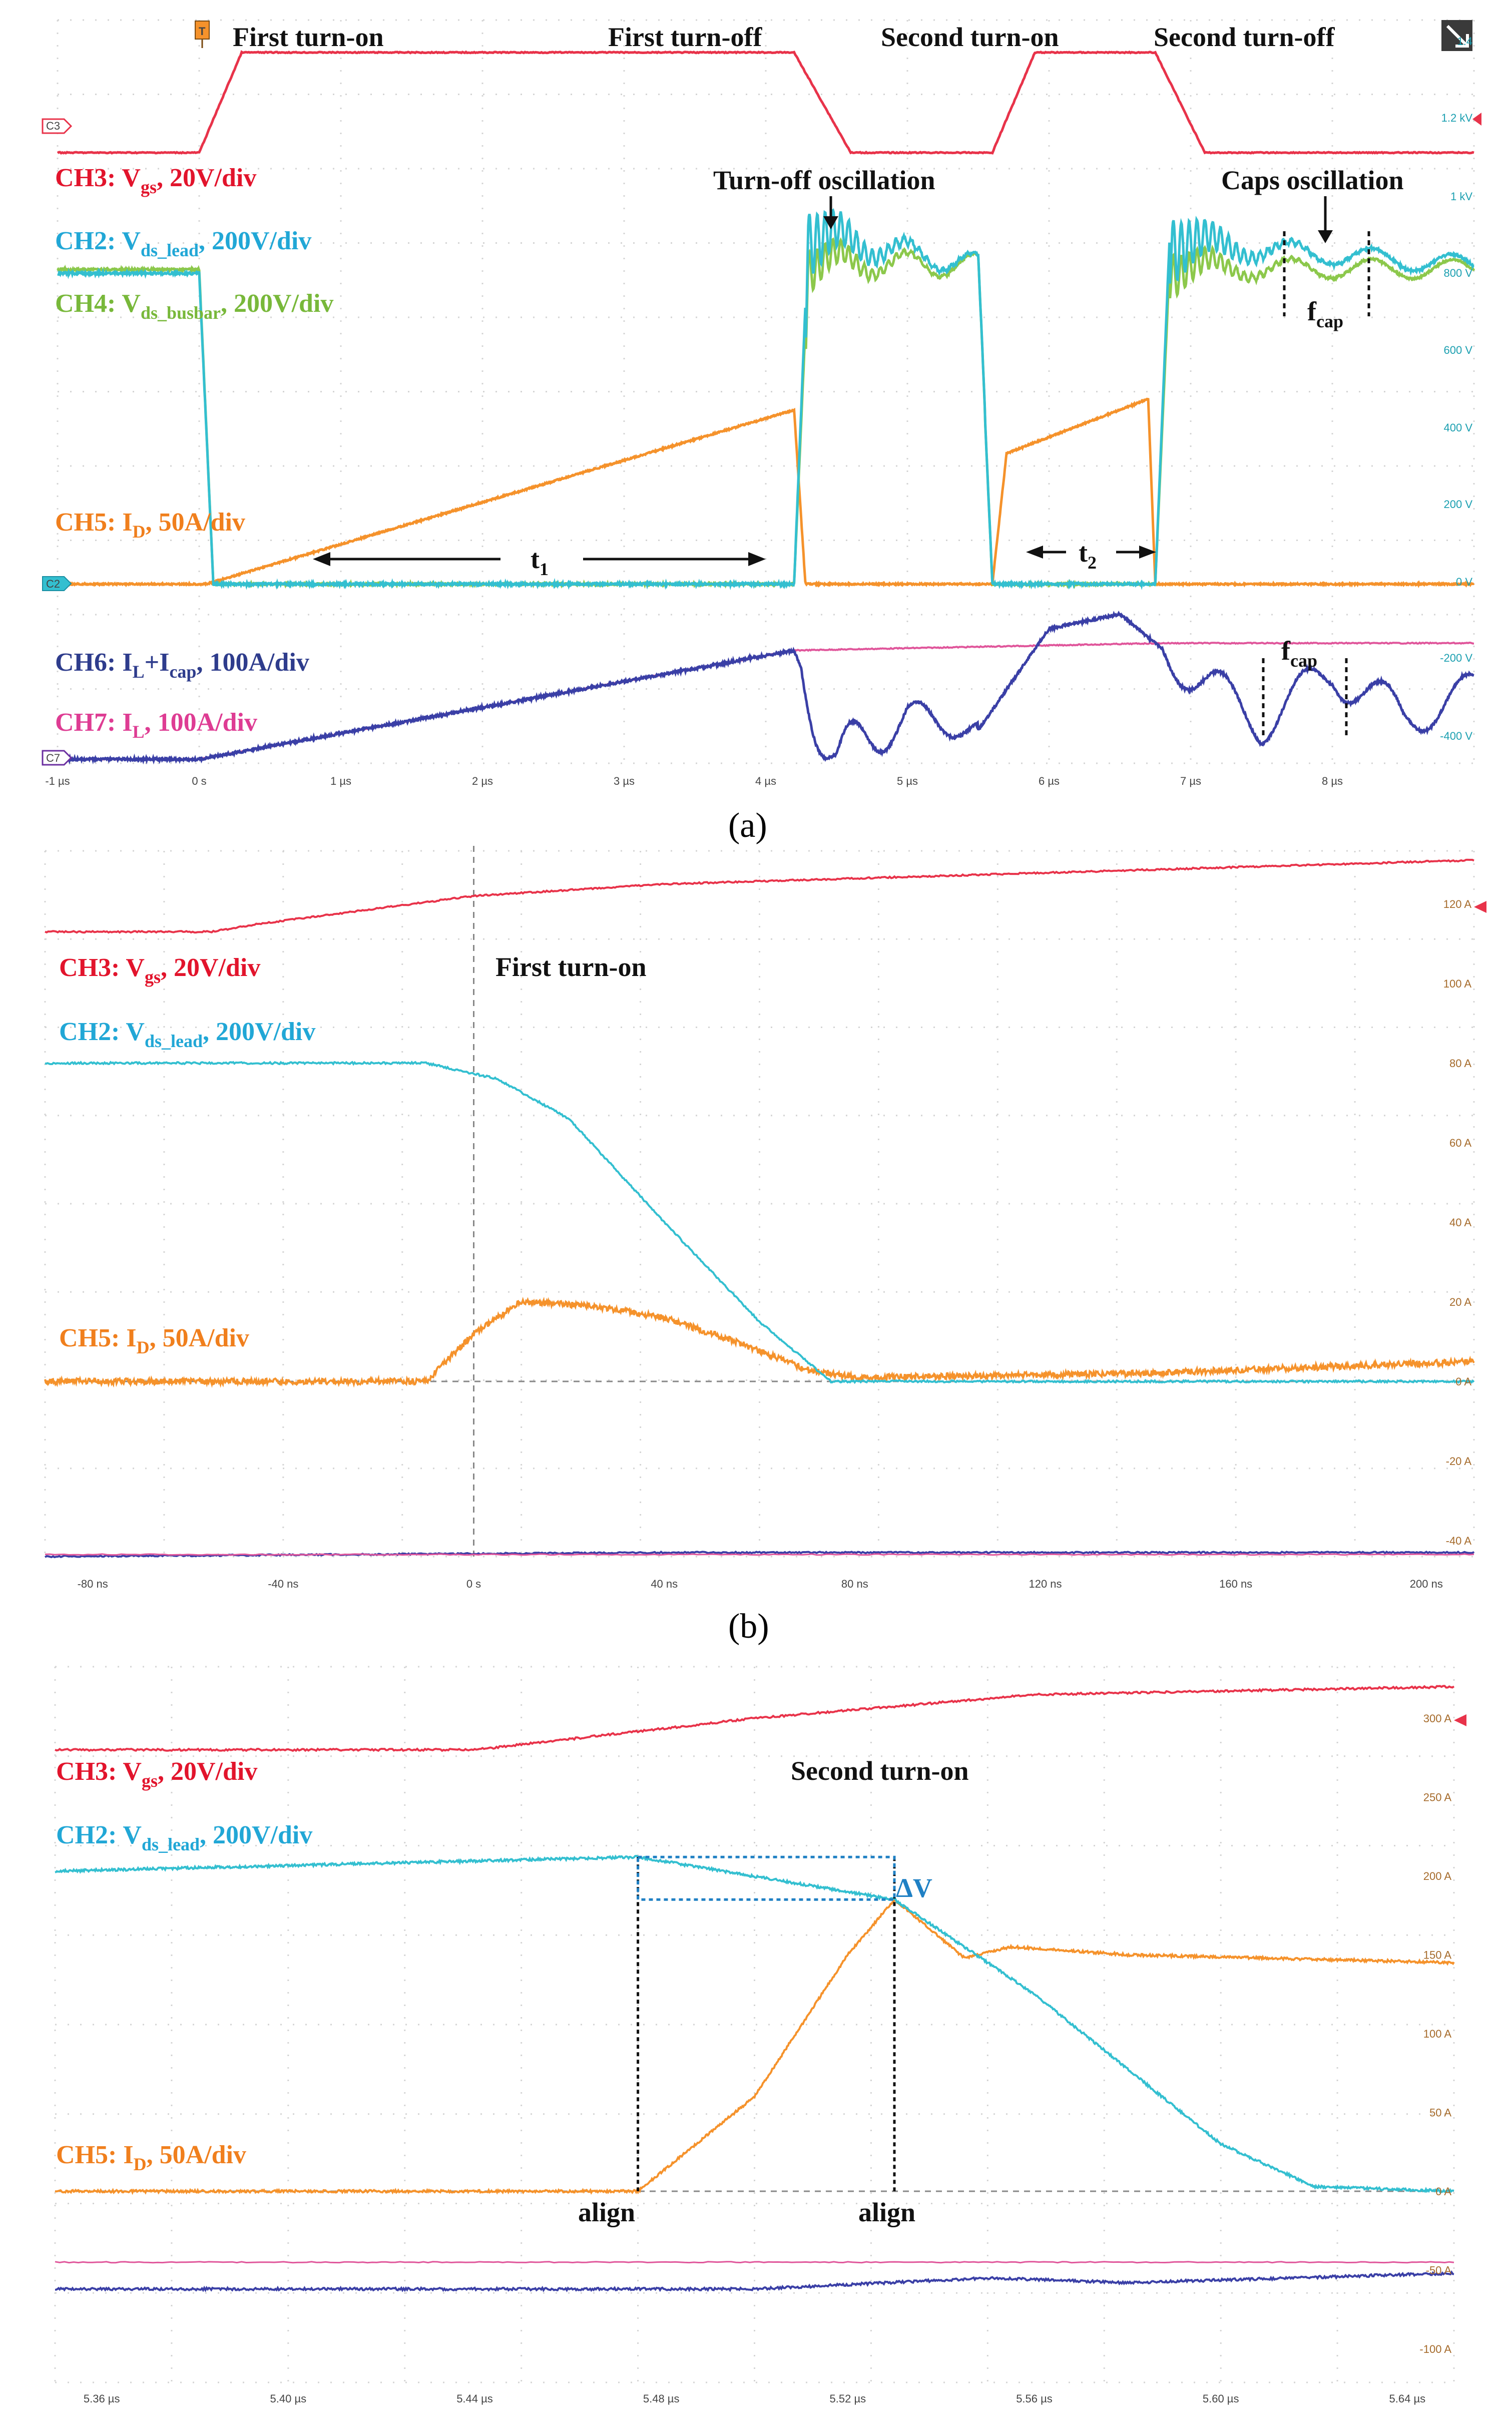 The width and height of the screenshot is (1512, 2435). I want to click on trigger-level-arrow-icon-b, so click(1480, 907).